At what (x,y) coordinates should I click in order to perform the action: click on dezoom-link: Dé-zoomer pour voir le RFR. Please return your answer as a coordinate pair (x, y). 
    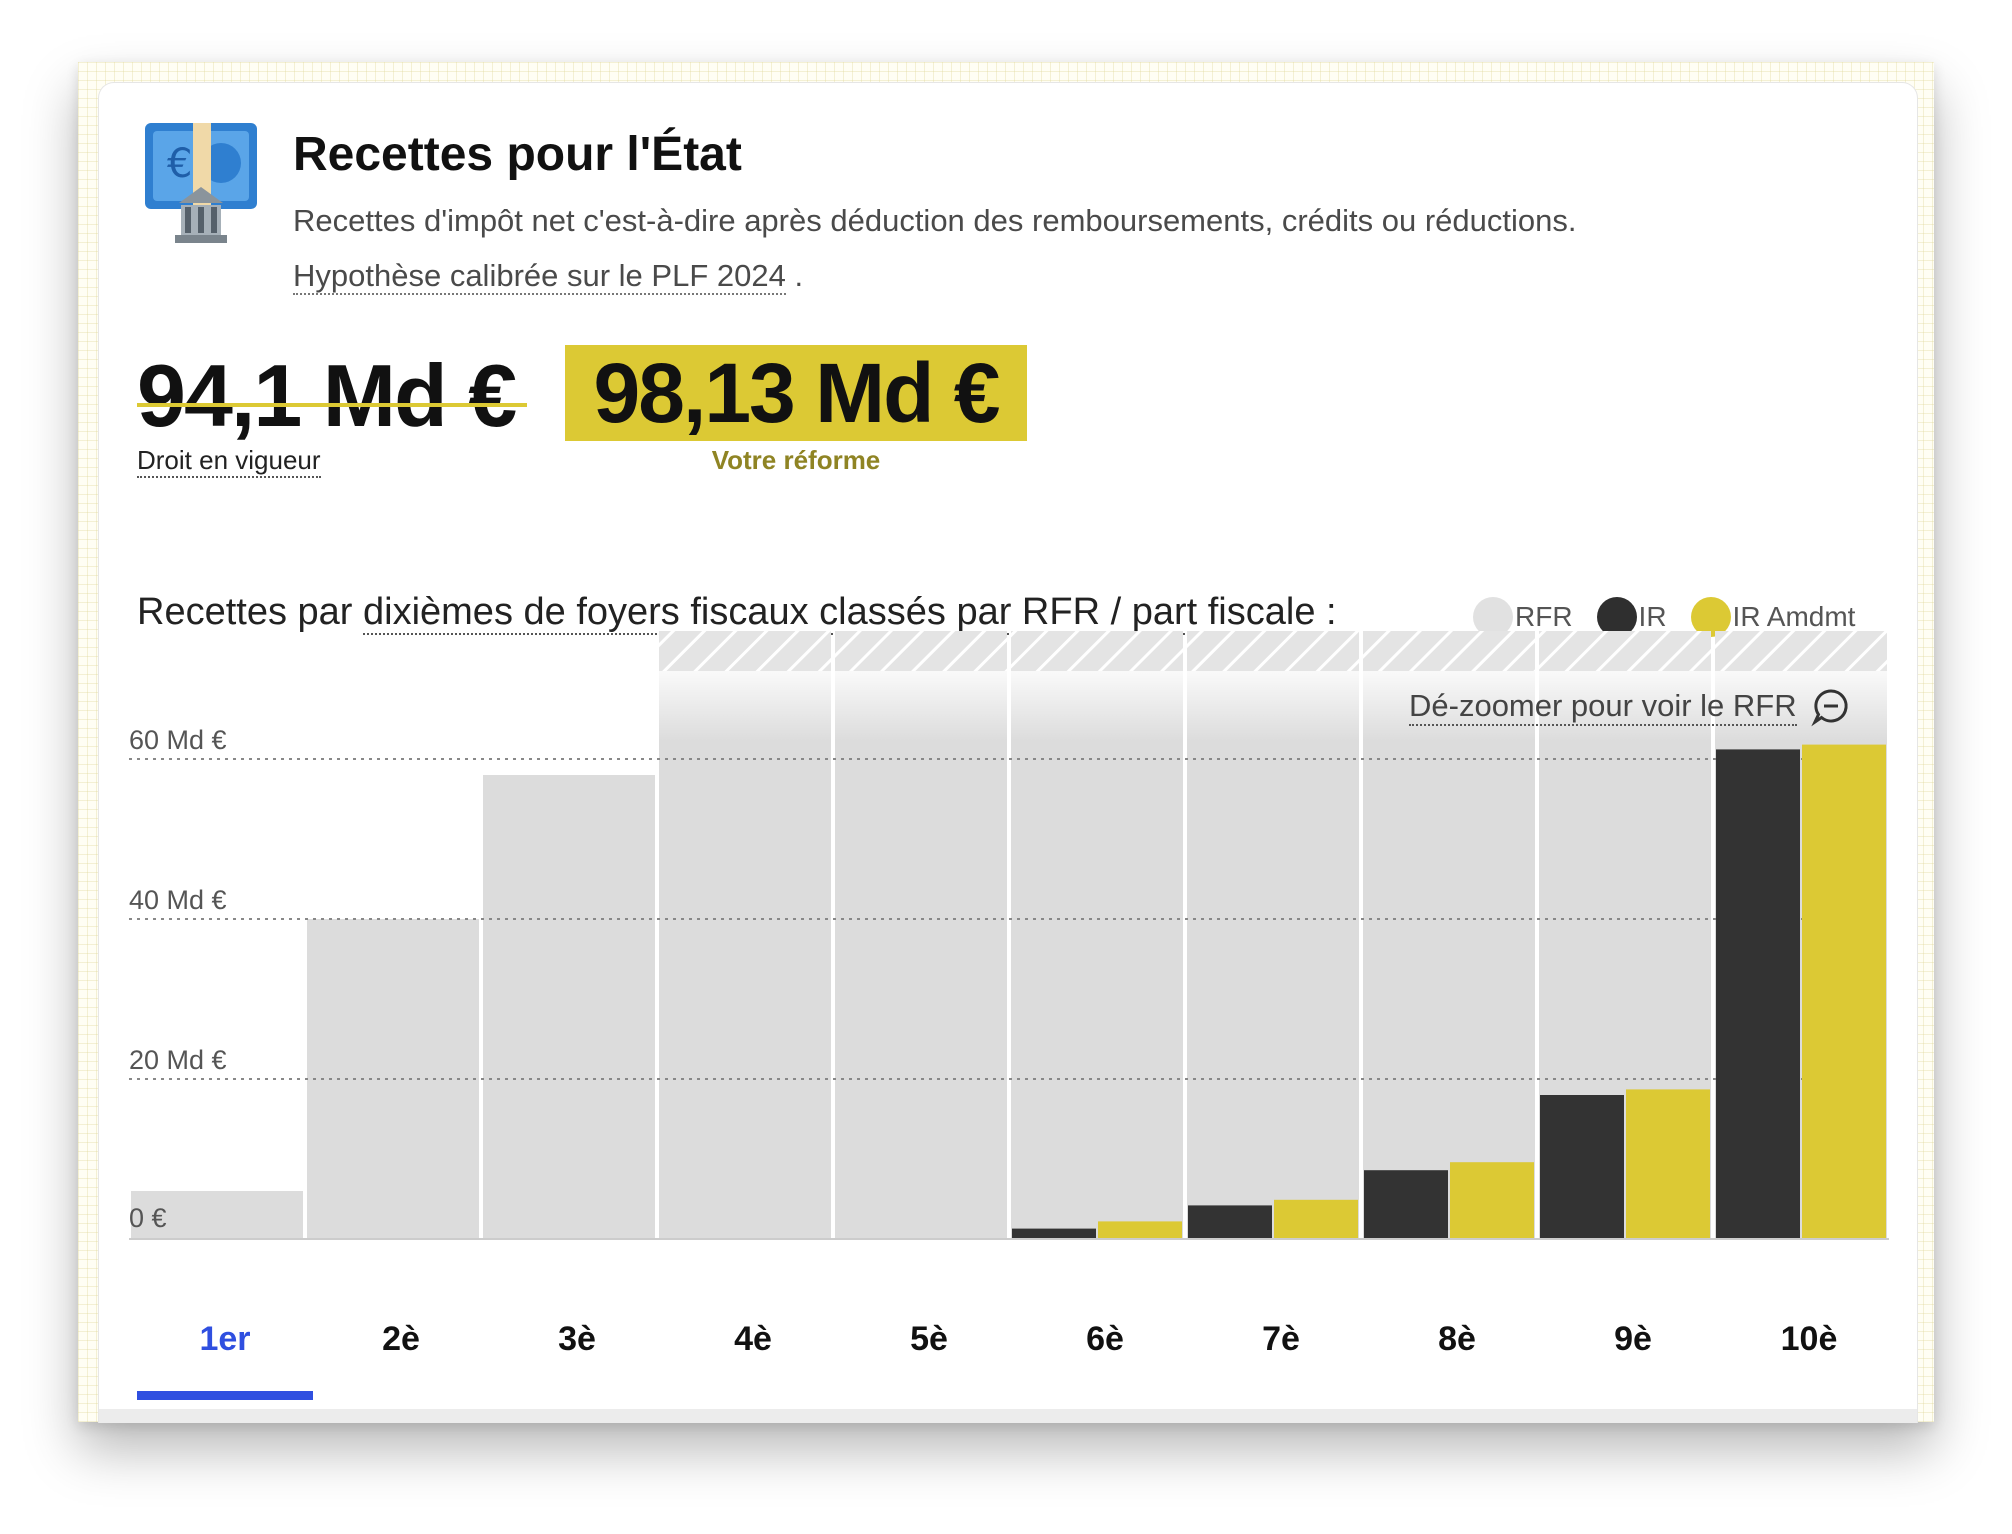
    Looking at the image, I should click on (1603, 707).